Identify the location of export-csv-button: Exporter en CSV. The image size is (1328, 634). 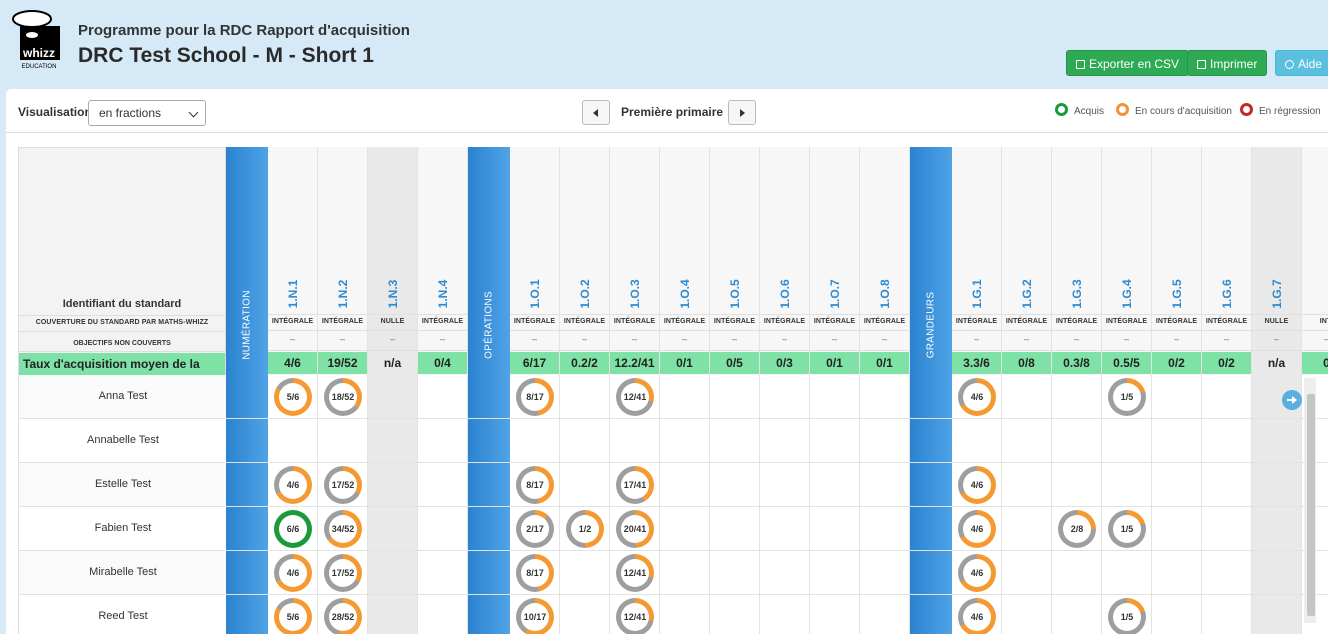
(1128, 63).